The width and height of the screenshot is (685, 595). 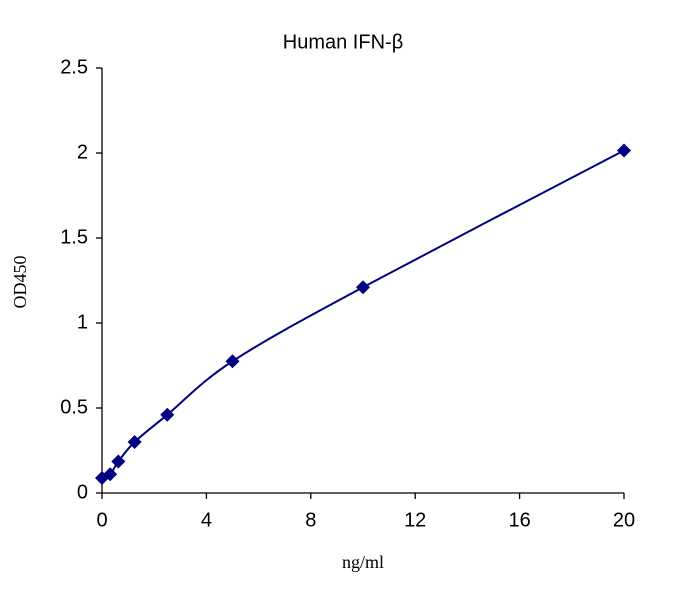 What do you see at coordinates (310, 520) in the screenshot?
I see `x-tick-label: 8` at bounding box center [310, 520].